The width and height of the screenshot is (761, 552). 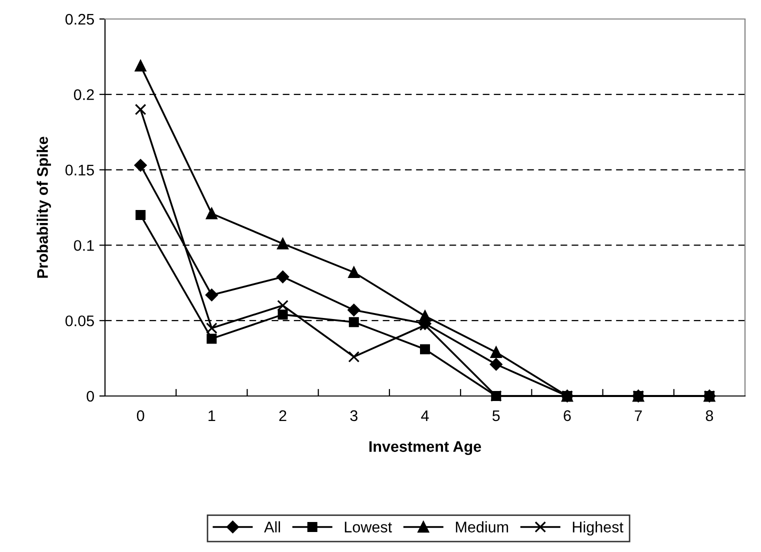 What do you see at coordinates (354, 416) in the screenshot?
I see `x-tick-label: 3` at bounding box center [354, 416].